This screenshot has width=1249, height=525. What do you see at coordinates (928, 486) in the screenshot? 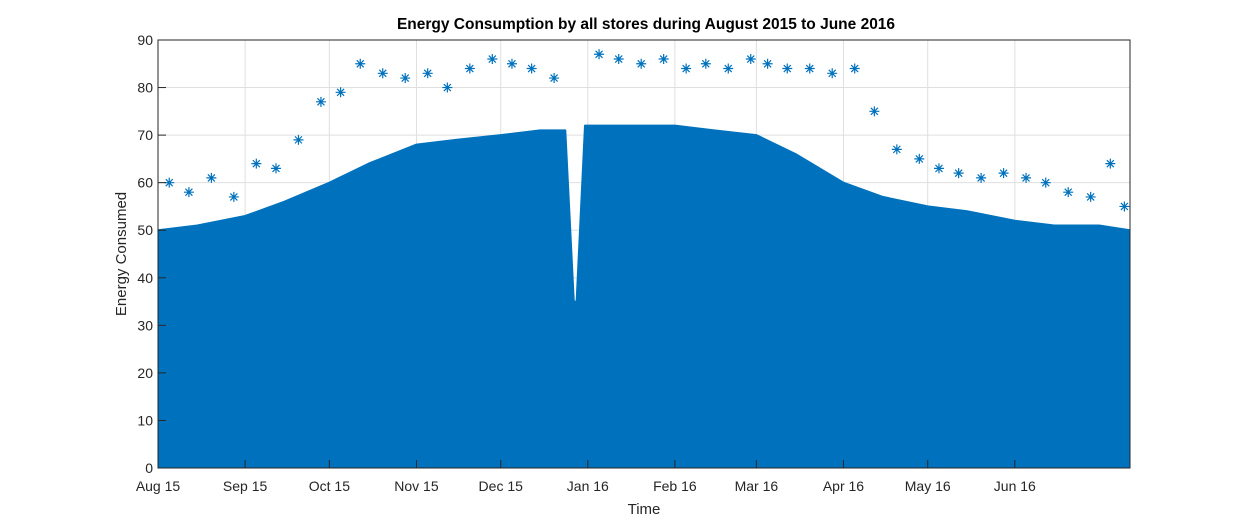
I see `x-tick-label: May 16` at bounding box center [928, 486].